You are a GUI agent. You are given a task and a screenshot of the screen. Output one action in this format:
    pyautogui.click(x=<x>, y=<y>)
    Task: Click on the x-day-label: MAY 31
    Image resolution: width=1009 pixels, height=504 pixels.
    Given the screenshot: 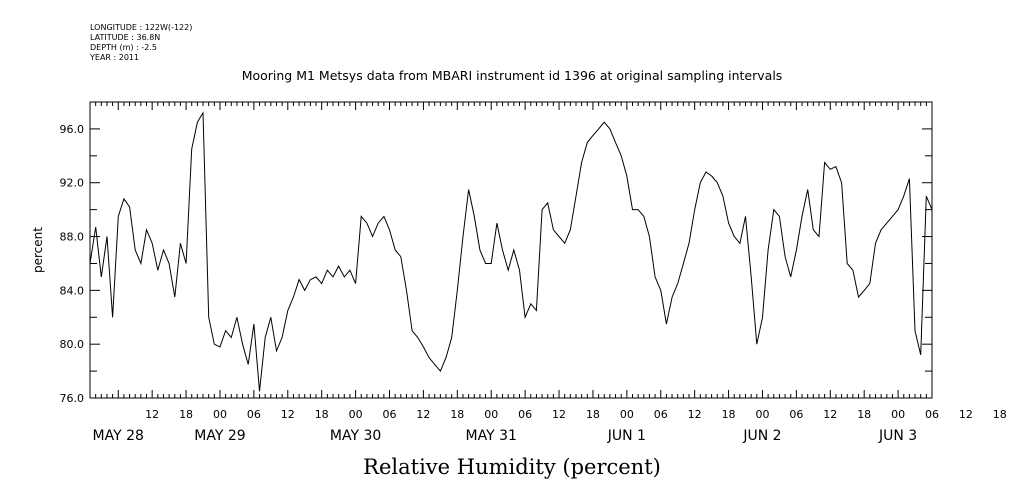 What is the action you would take?
    pyautogui.click(x=491, y=436)
    